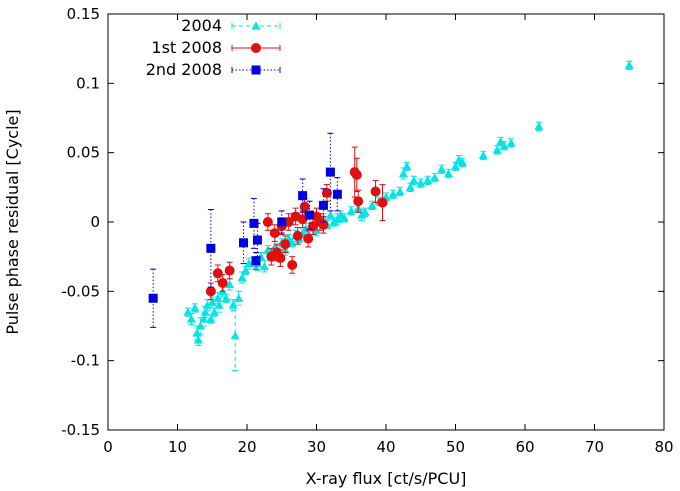  Describe the element at coordinates (85, 361) in the screenshot. I see `y-tick-label: -0.1` at that location.